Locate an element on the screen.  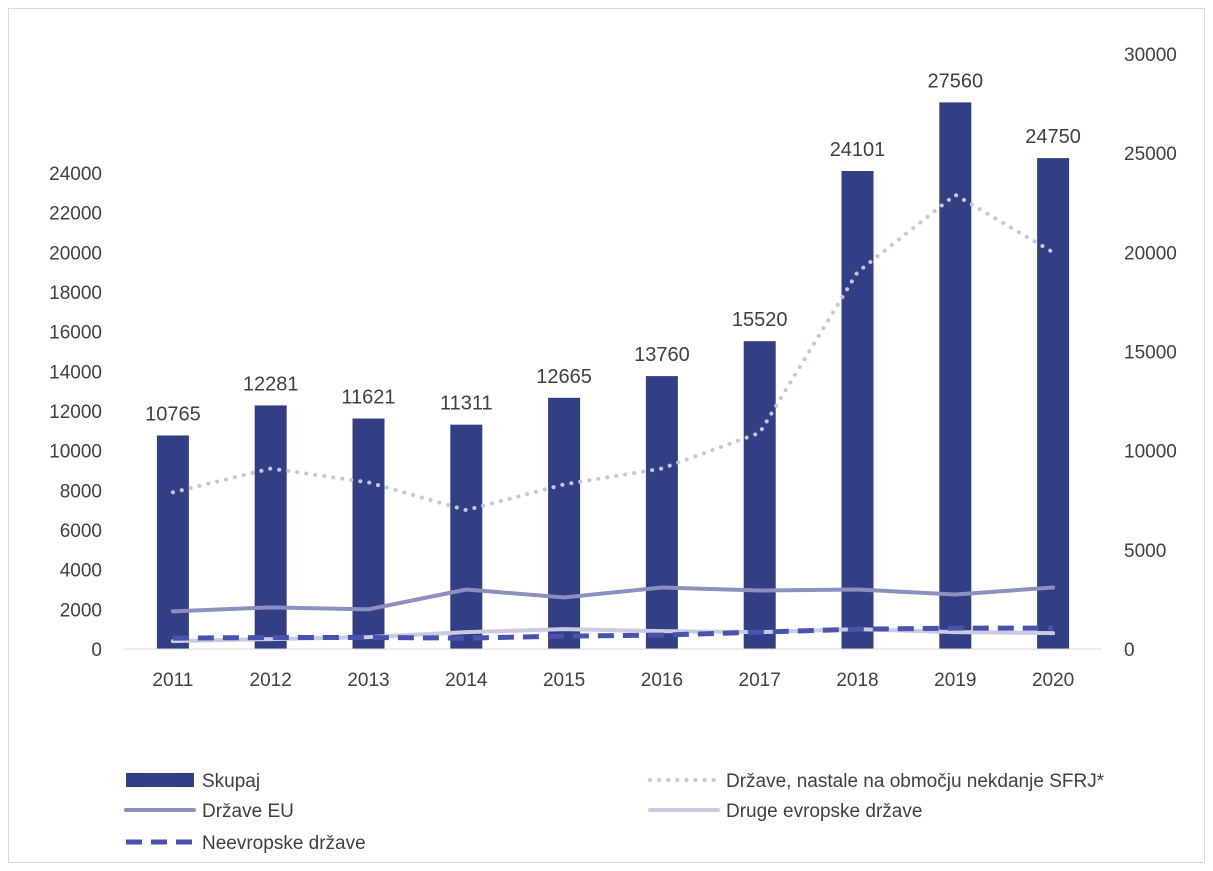
data-label: 13760 is located at coordinates (662, 355).